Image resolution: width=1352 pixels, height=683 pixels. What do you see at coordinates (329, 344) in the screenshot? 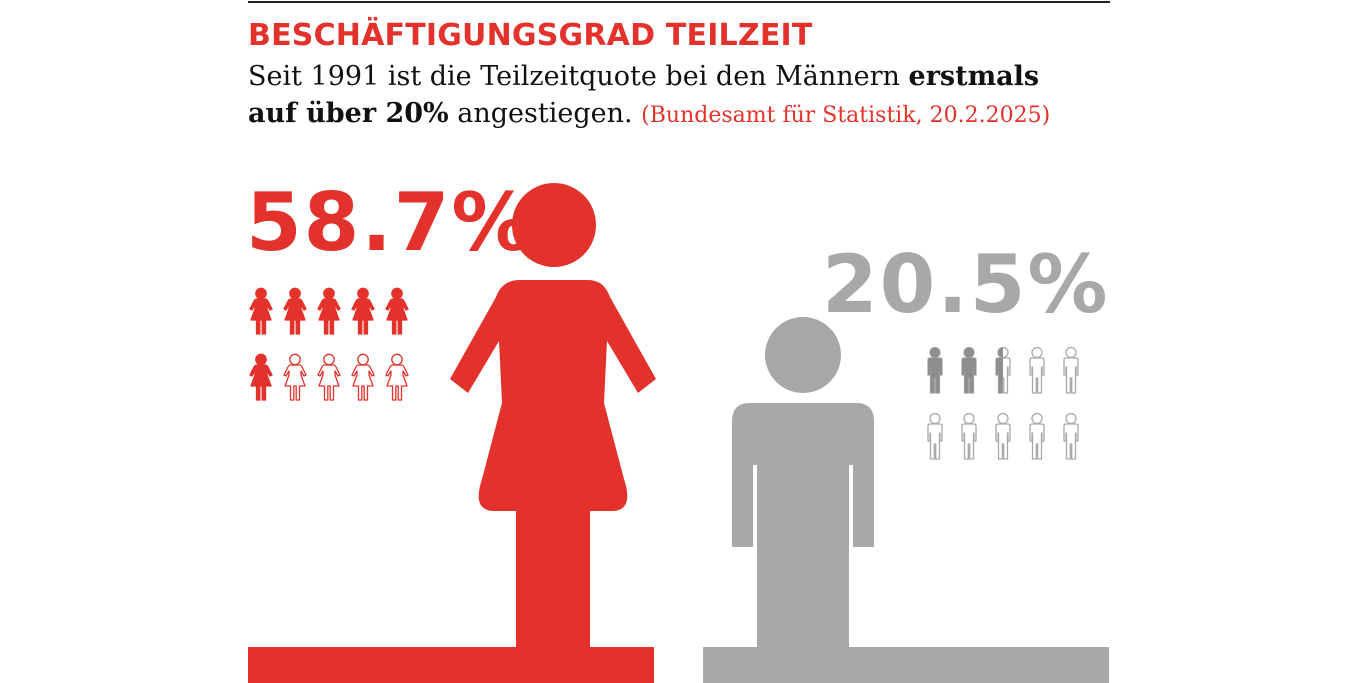
I see `women-icon-grid` at bounding box center [329, 344].